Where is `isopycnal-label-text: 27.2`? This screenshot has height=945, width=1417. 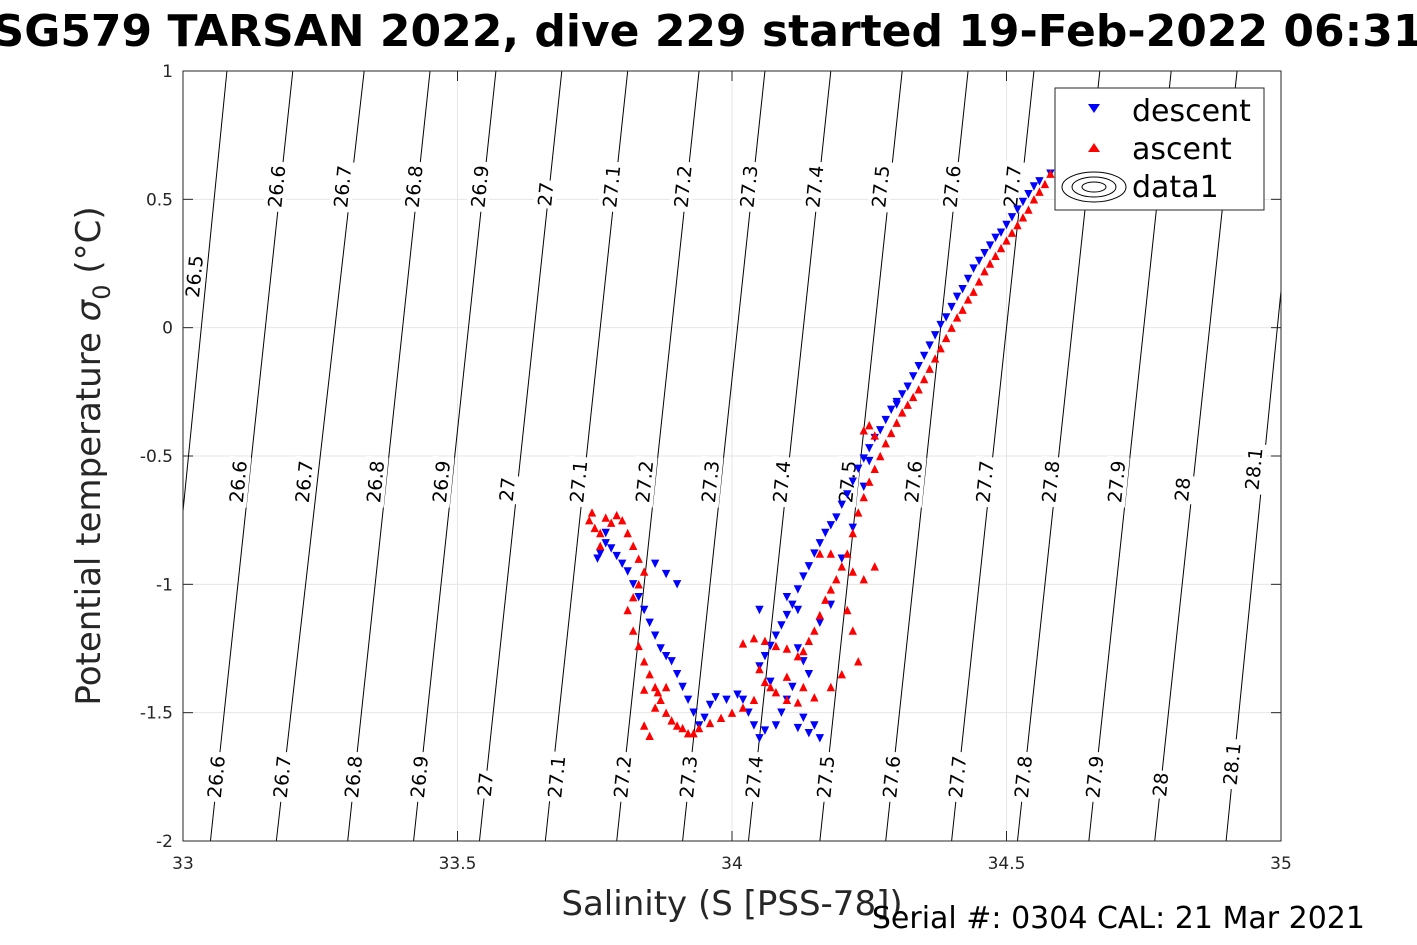
isopycnal-label-text: 27.2 is located at coordinates (684, 186).